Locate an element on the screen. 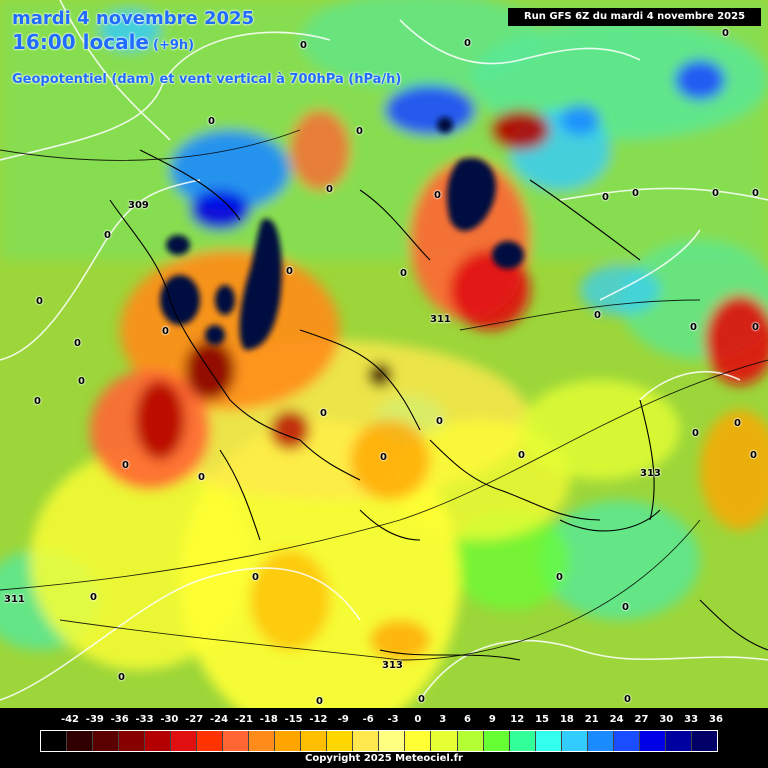 This screenshot has width=768, height=768. legend-tick-label: -3 is located at coordinates (393, 719).